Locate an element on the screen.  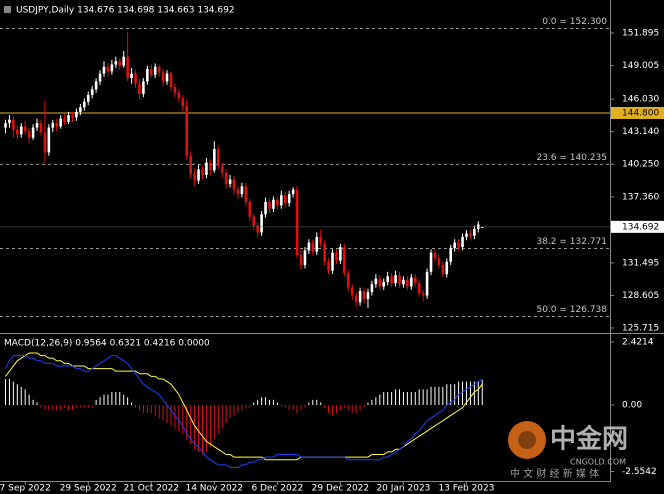
watermark-site: CNGOLD.COM is located at coordinates (598, 462).